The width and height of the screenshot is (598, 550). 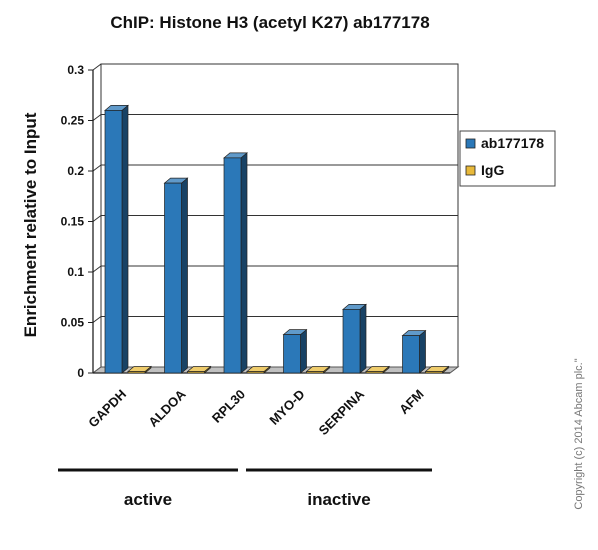 I want to click on legend-box, so click(x=507, y=158).